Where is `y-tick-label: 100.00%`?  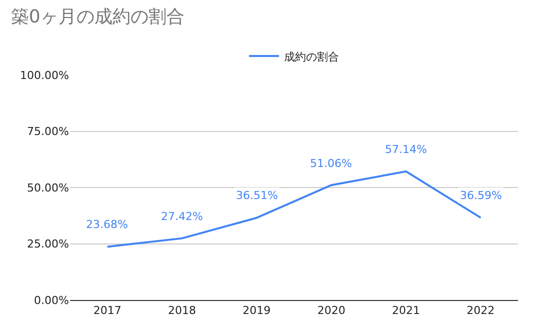 y-tick-label: 100.00% is located at coordinates (44, 75).